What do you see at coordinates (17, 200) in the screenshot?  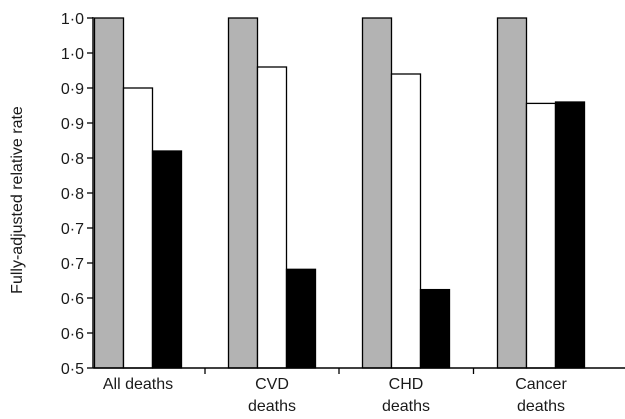 I see `y-axis-title: Fully-adjusted relative rate` at bounding box center [17, 200].